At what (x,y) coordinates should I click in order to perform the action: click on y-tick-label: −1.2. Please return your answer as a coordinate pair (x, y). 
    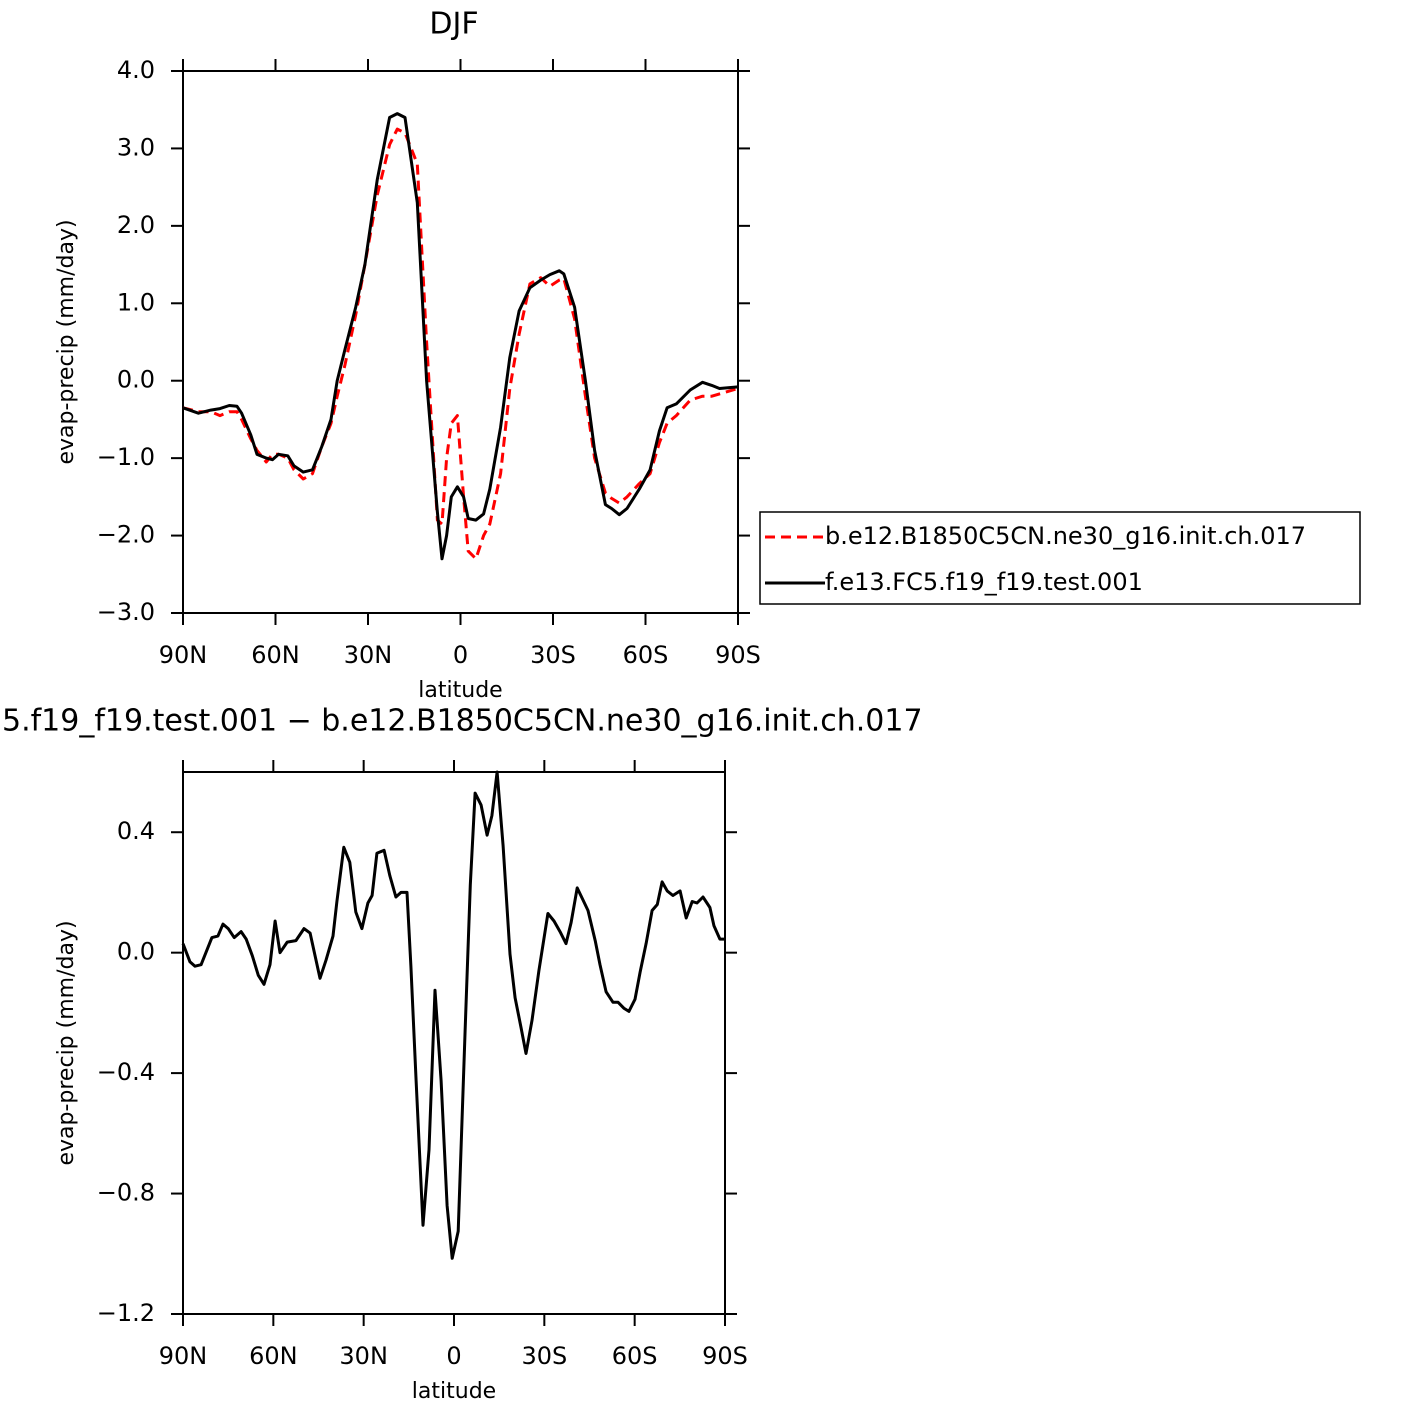
    Looking at the image, I should click on (126, 1313).